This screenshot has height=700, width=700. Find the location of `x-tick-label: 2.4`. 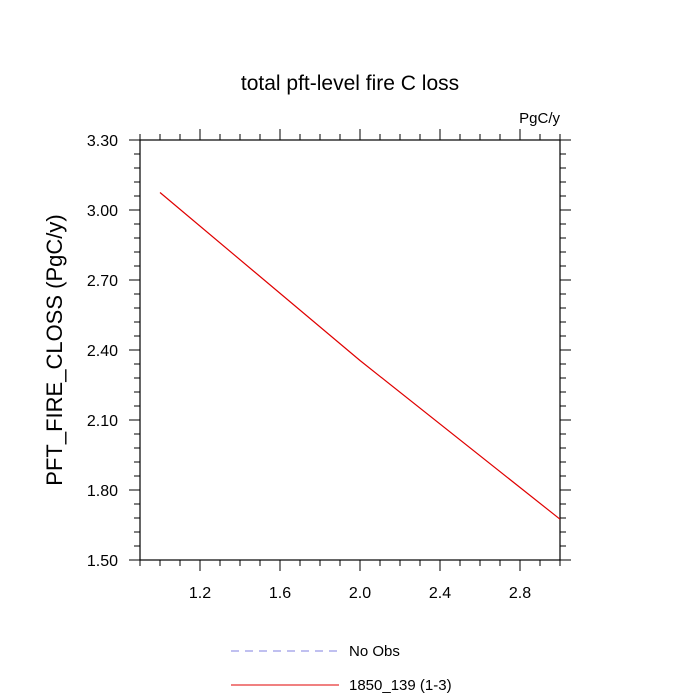

x-tick-label: 2.4 is located at coordinates (440, 593).